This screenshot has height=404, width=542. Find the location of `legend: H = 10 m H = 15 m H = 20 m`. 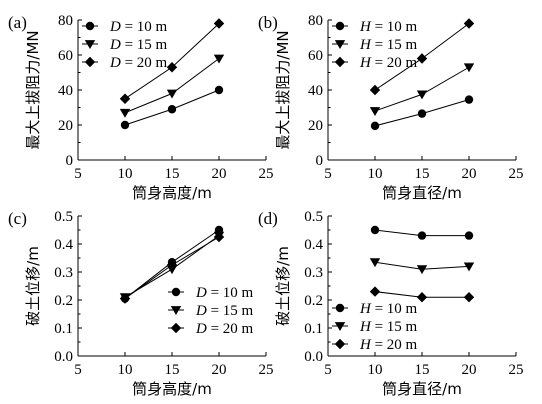

legend: H = 10 m H = 15 m H = 20 m is located at coordinates (375, 327).